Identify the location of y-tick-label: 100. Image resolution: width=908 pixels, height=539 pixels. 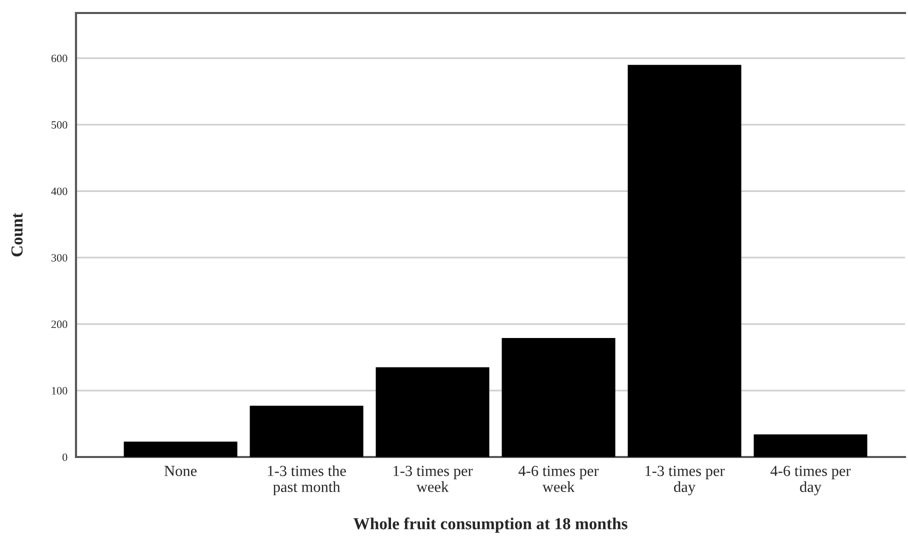
(60, 390).